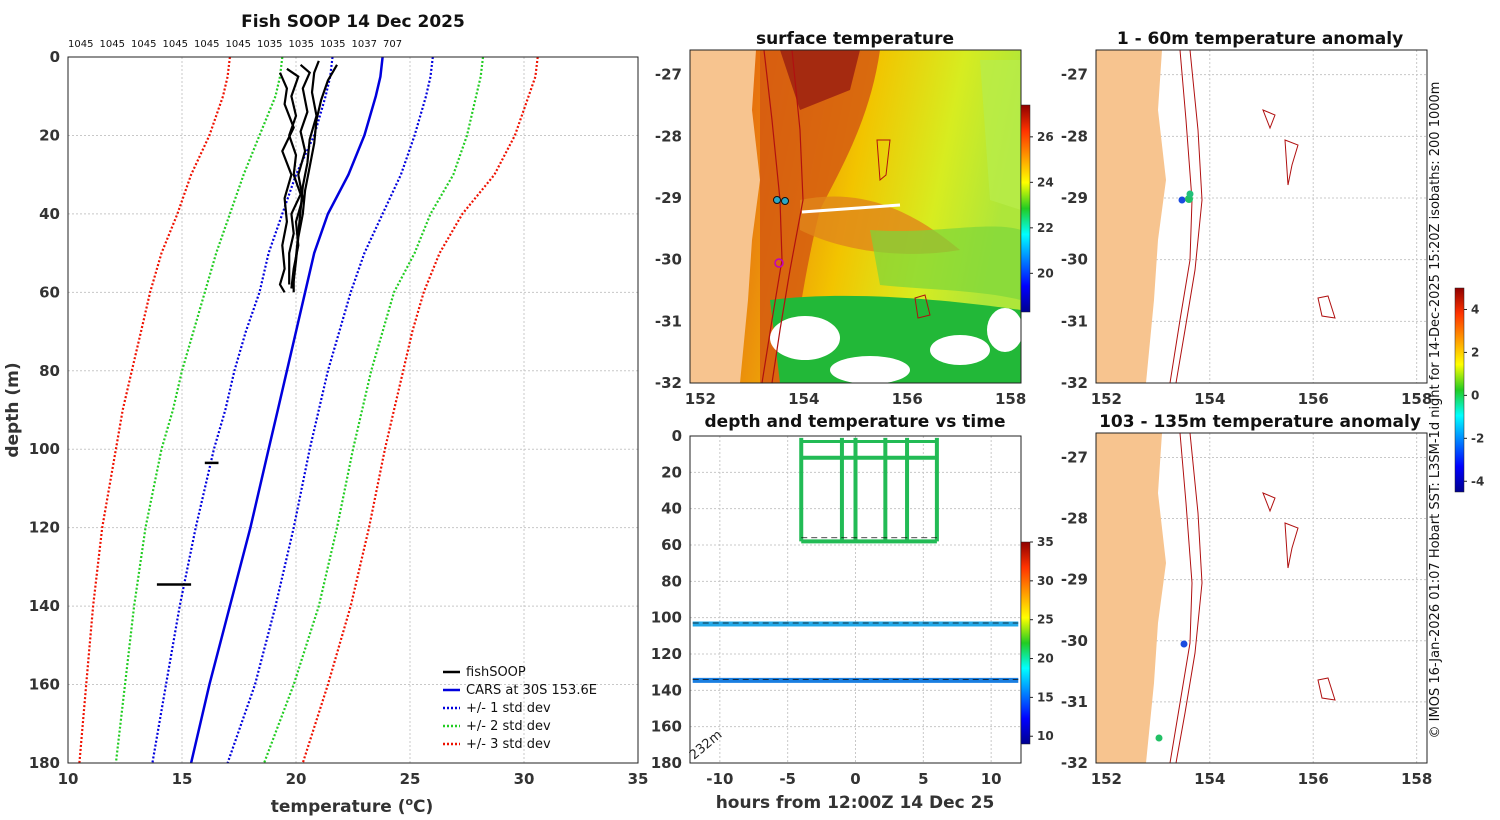  I want to click on colorbar-tick-label: 0, so click(1475, 395).